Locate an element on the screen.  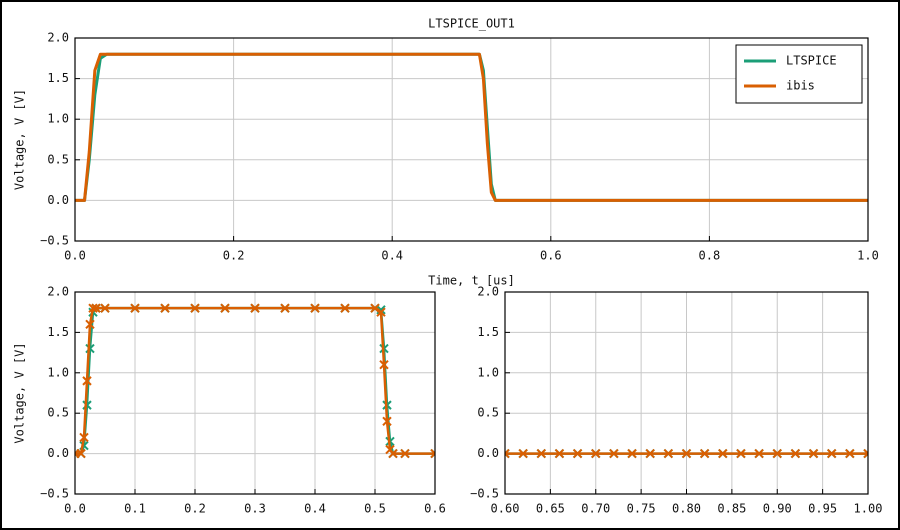
x-tick-label: 0.75 is located at coordinates (641, 509).